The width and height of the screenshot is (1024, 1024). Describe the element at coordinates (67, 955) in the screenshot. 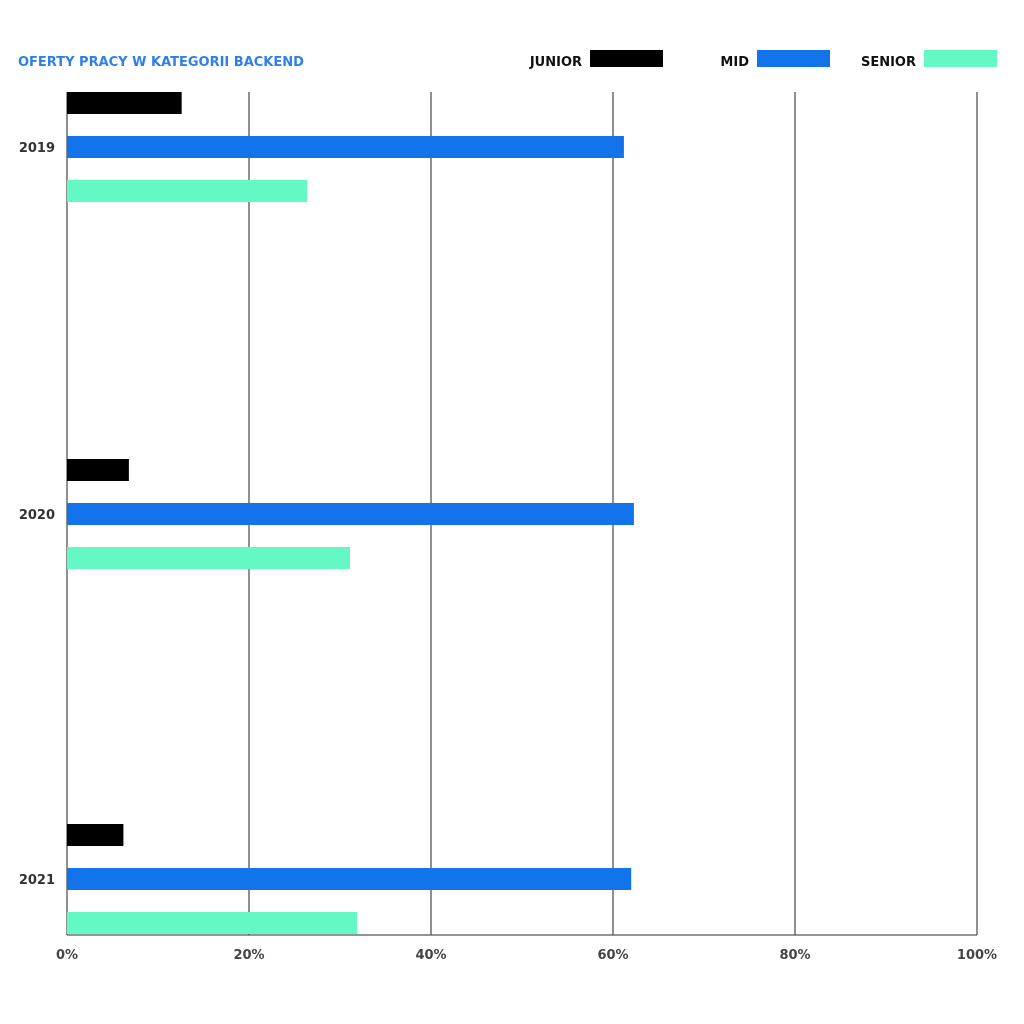

I see `x-tick-label: 0%` at that location.